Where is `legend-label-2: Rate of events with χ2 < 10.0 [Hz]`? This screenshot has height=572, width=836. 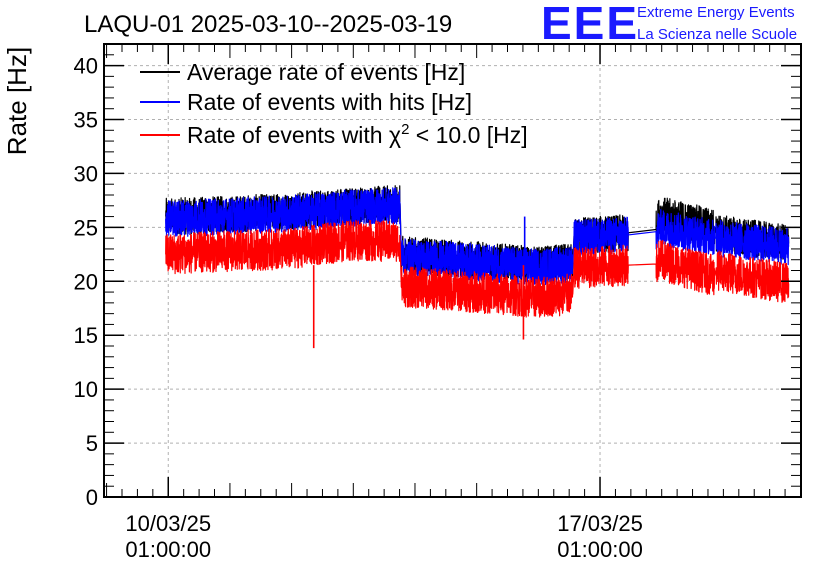
legend-label-2: Rate of events with χ2 < 10.0 [Hz] is located at coordinates (357, 134).